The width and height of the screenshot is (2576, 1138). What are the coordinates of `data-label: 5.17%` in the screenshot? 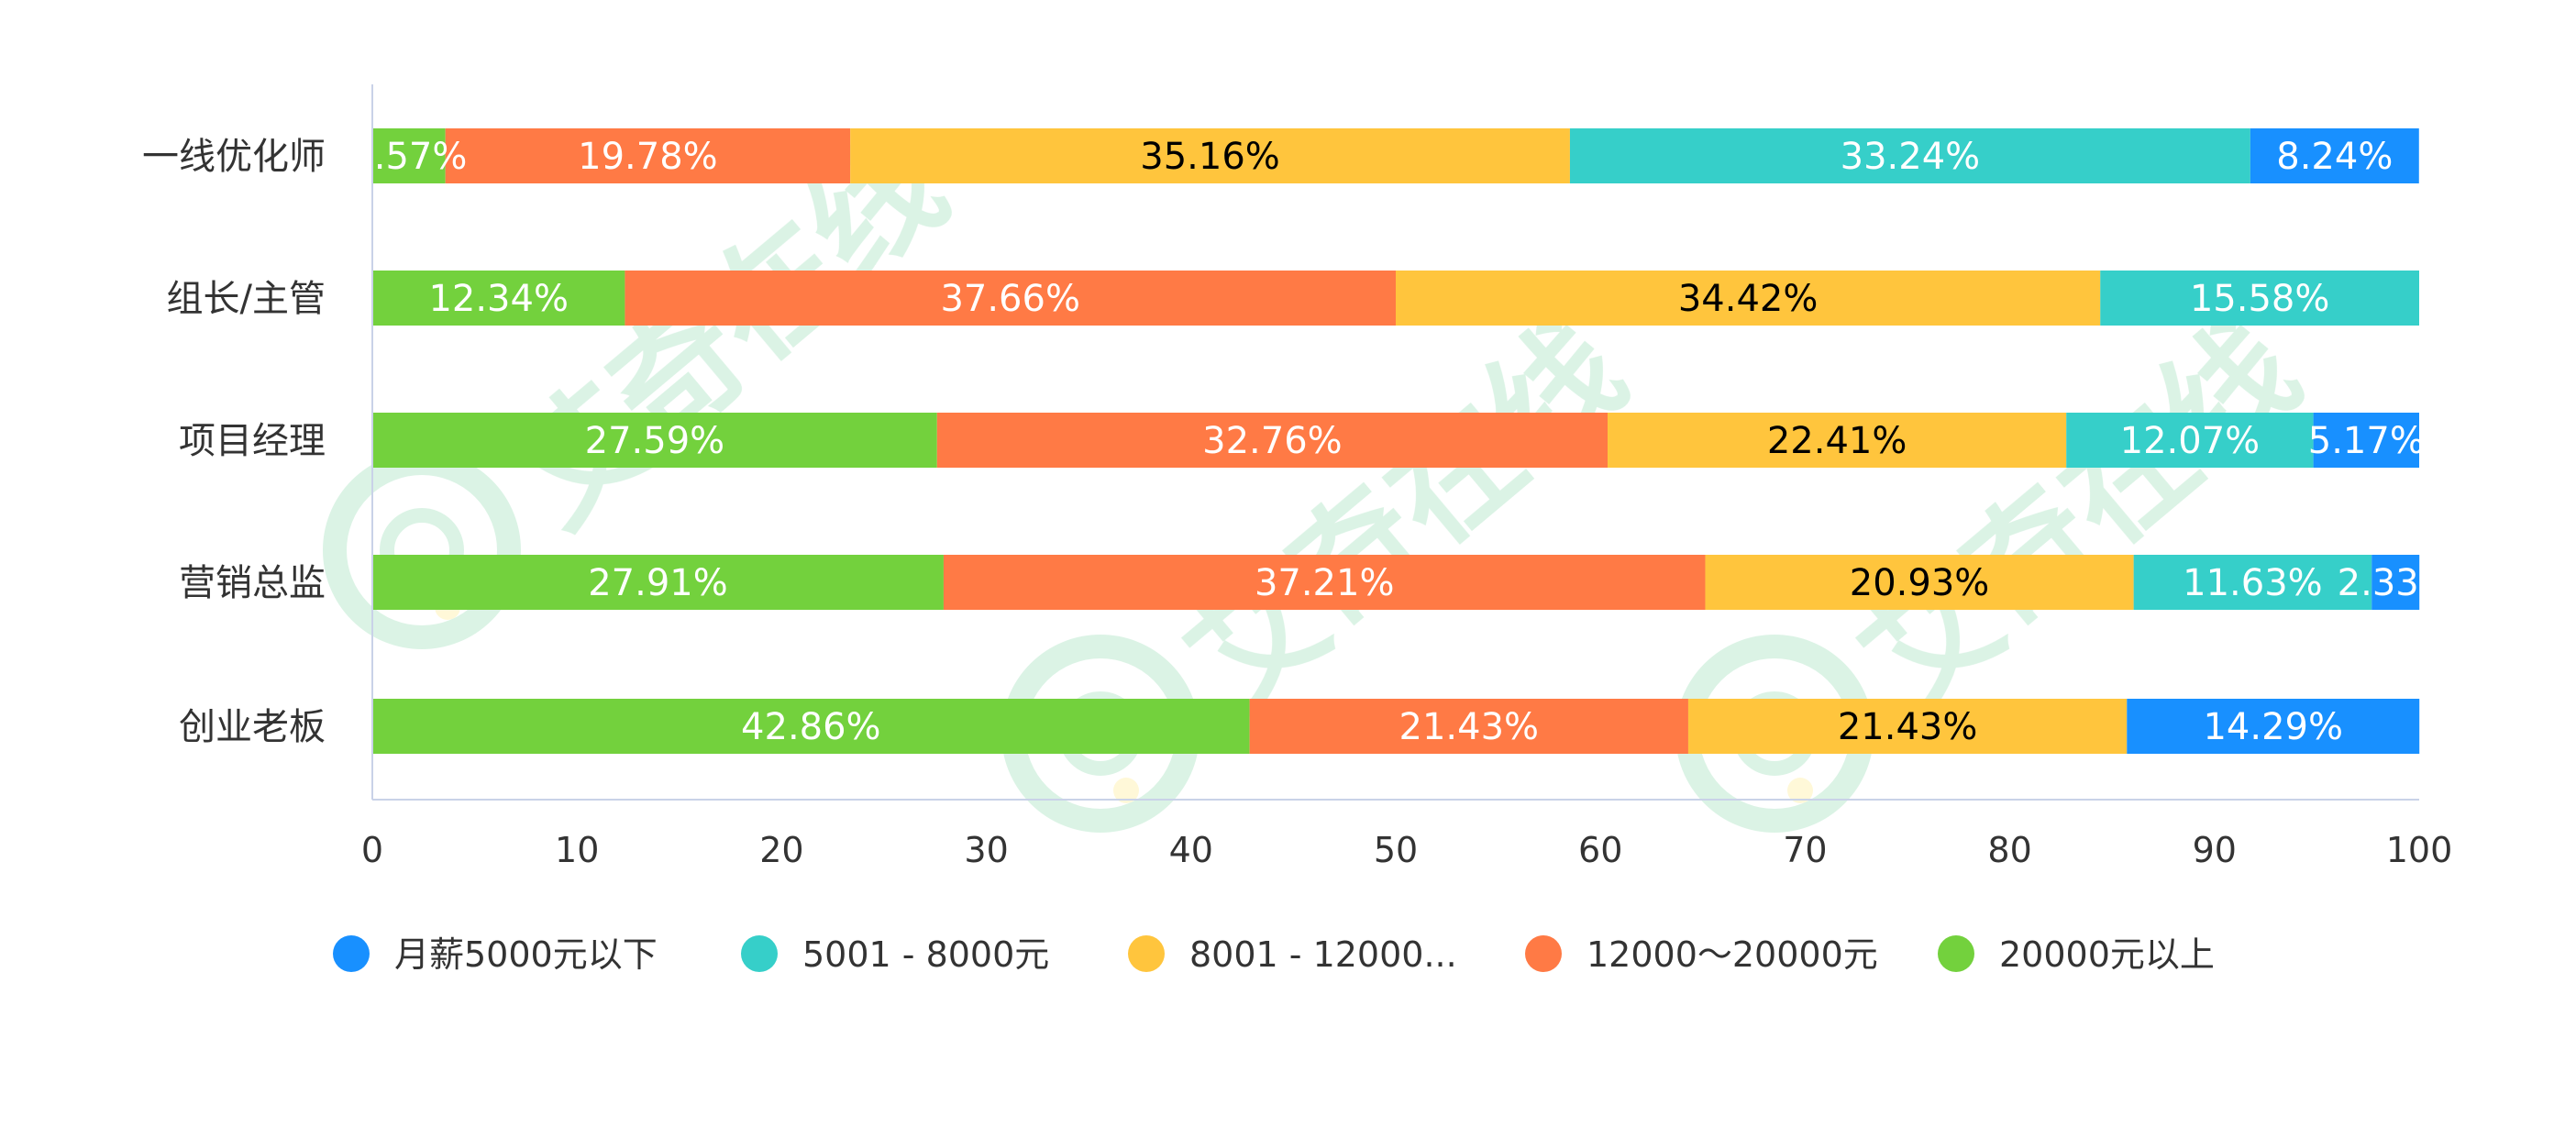 It's located at (2366, 441).